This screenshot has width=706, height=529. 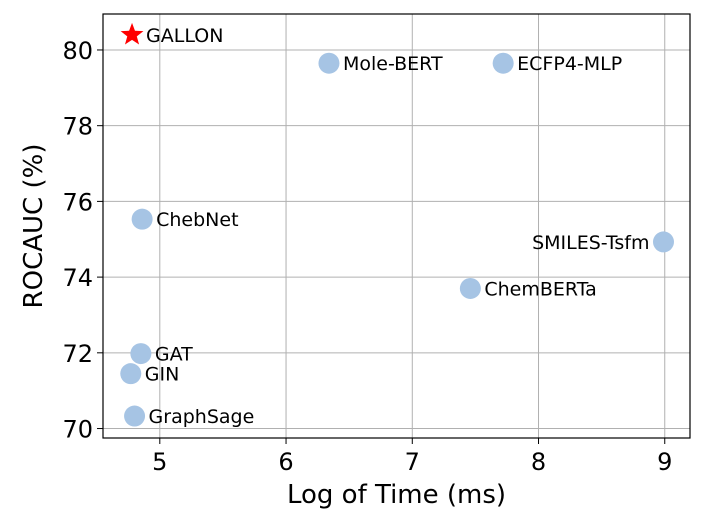 What do you see at coordinates (540, 289) in the screenshot?
I see `point-label: ChemBERTa` at bounding box center [540, 289].